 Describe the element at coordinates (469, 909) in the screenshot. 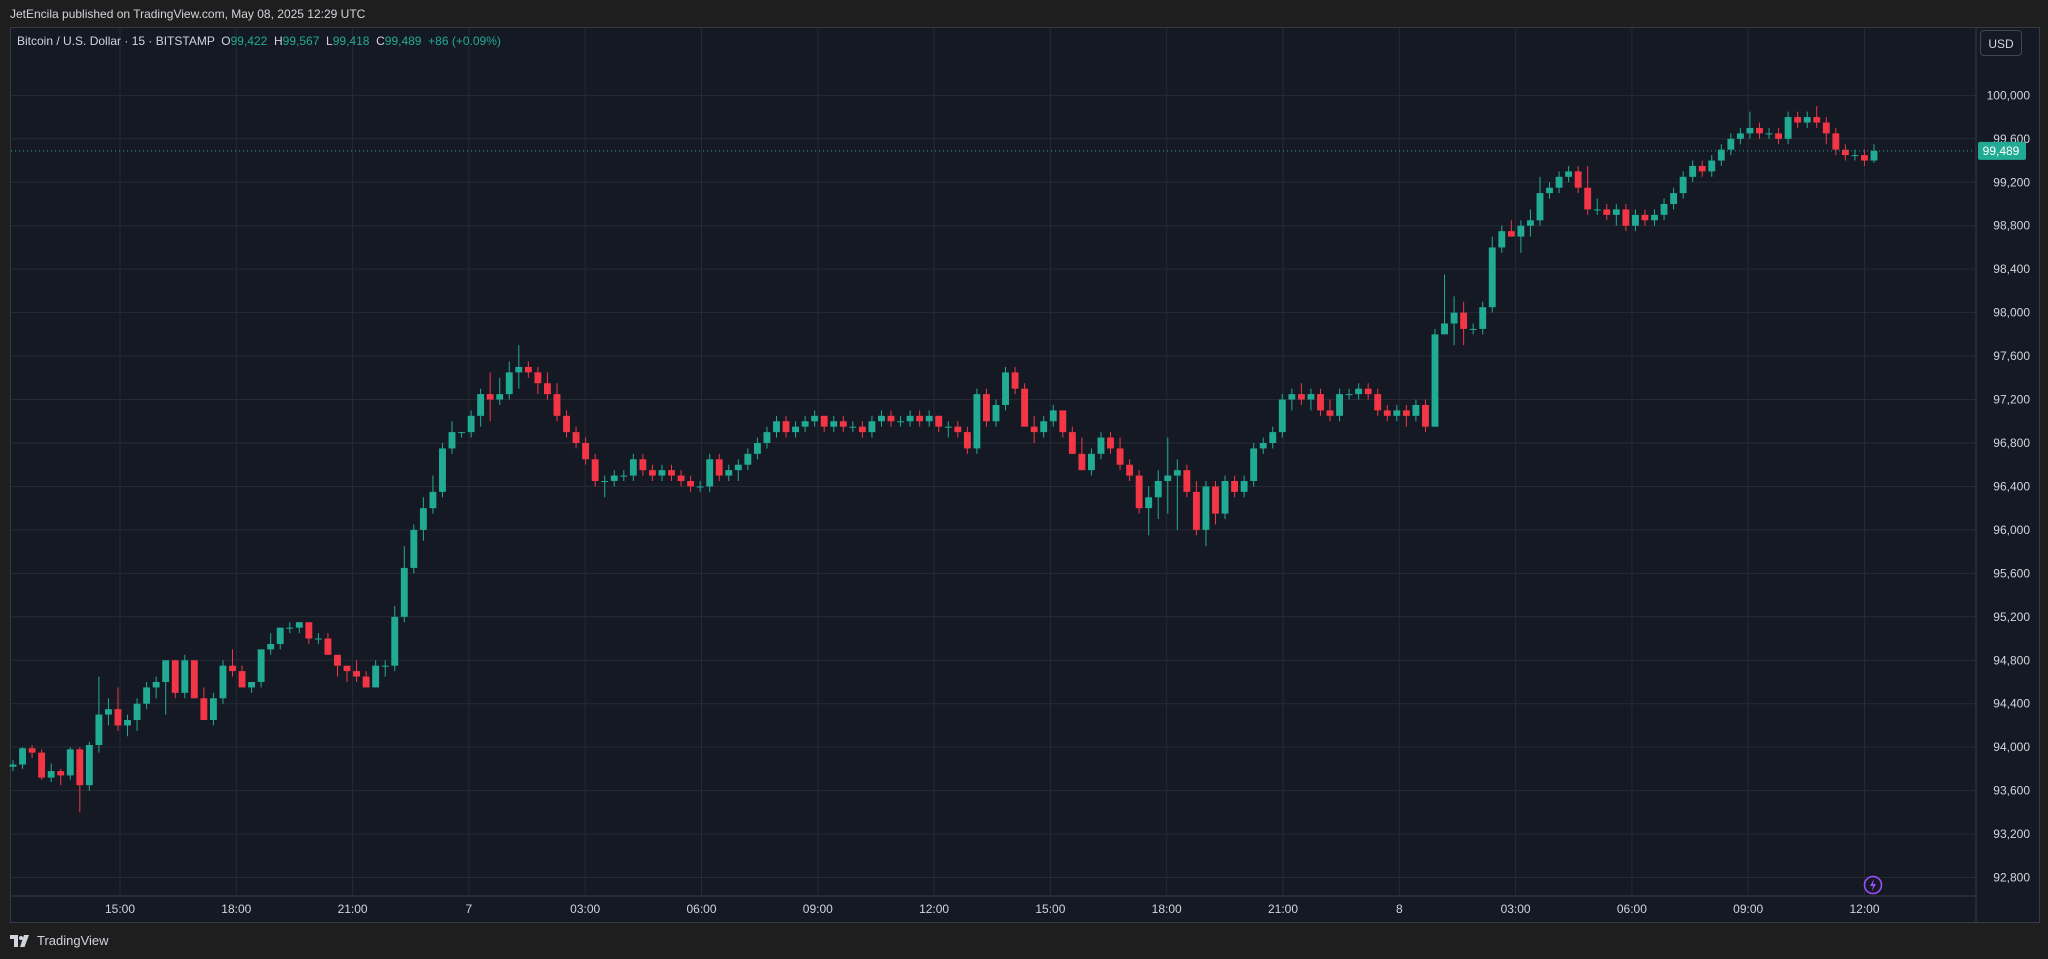

I see `x-tick-label: 7` at that location.